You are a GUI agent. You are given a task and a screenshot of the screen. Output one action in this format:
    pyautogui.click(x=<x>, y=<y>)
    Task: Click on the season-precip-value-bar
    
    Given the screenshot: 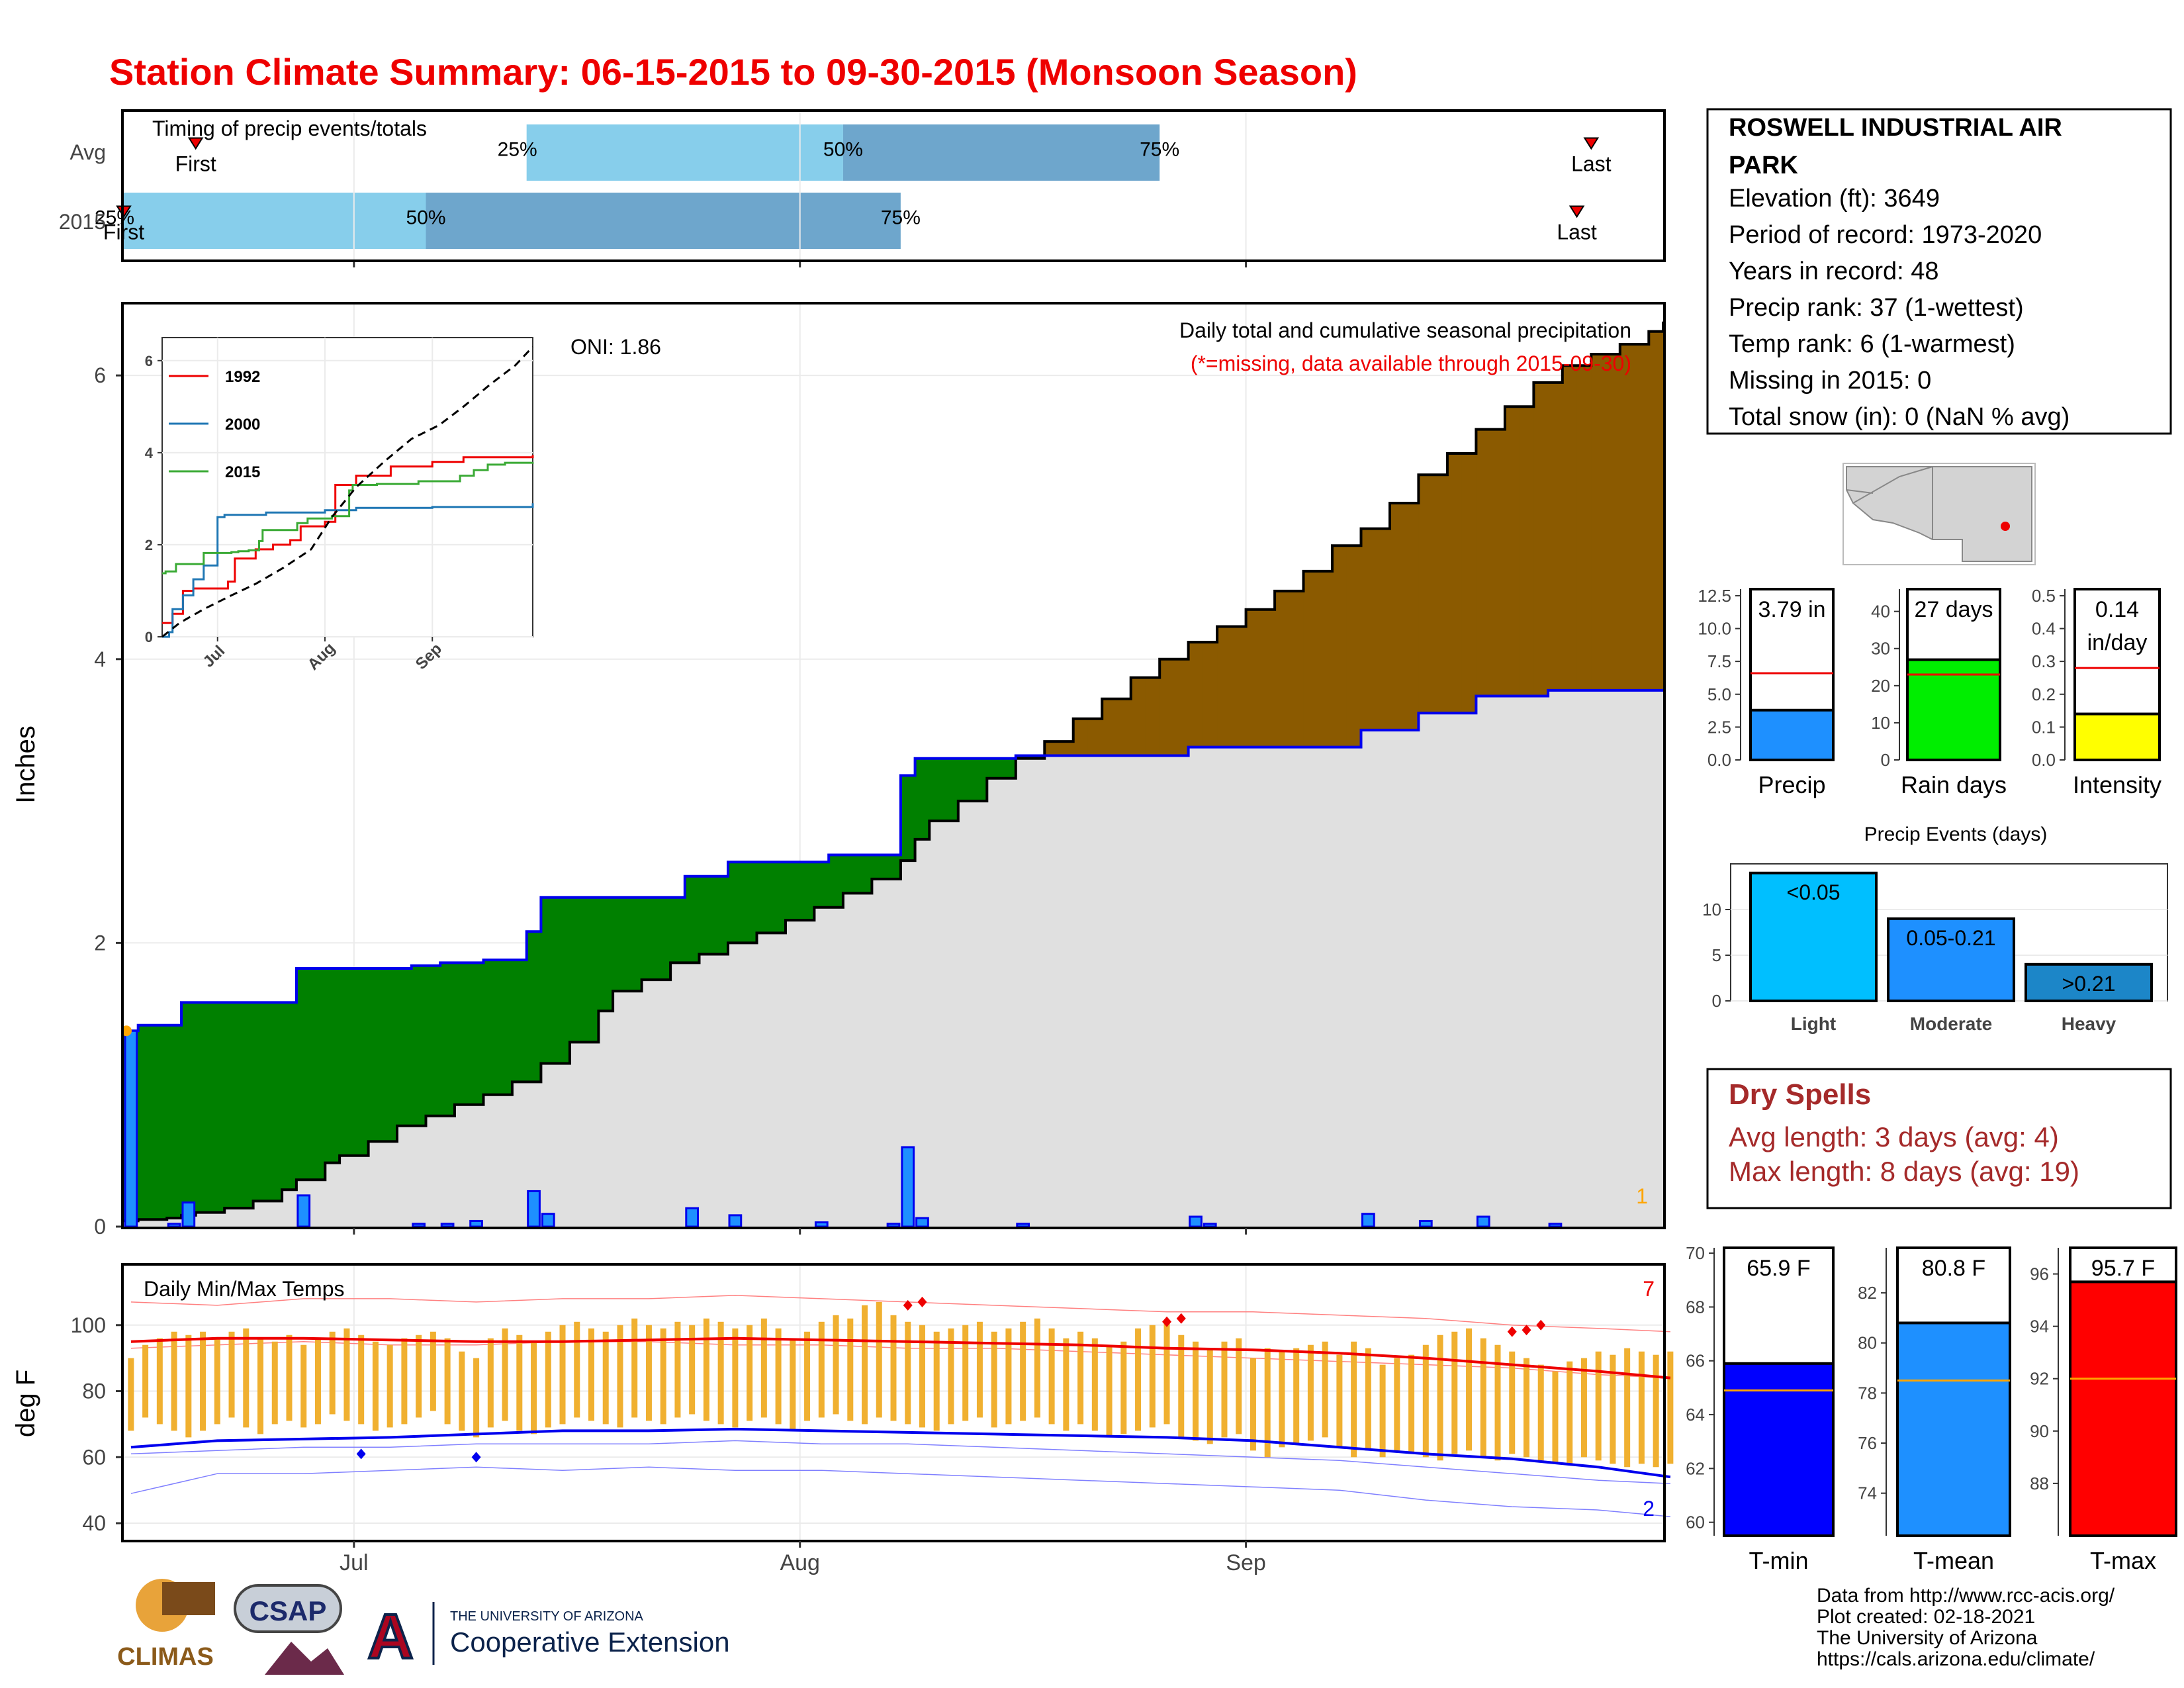 What is the action you would take?
    pyautogui.click(x=1792, y=735)
    